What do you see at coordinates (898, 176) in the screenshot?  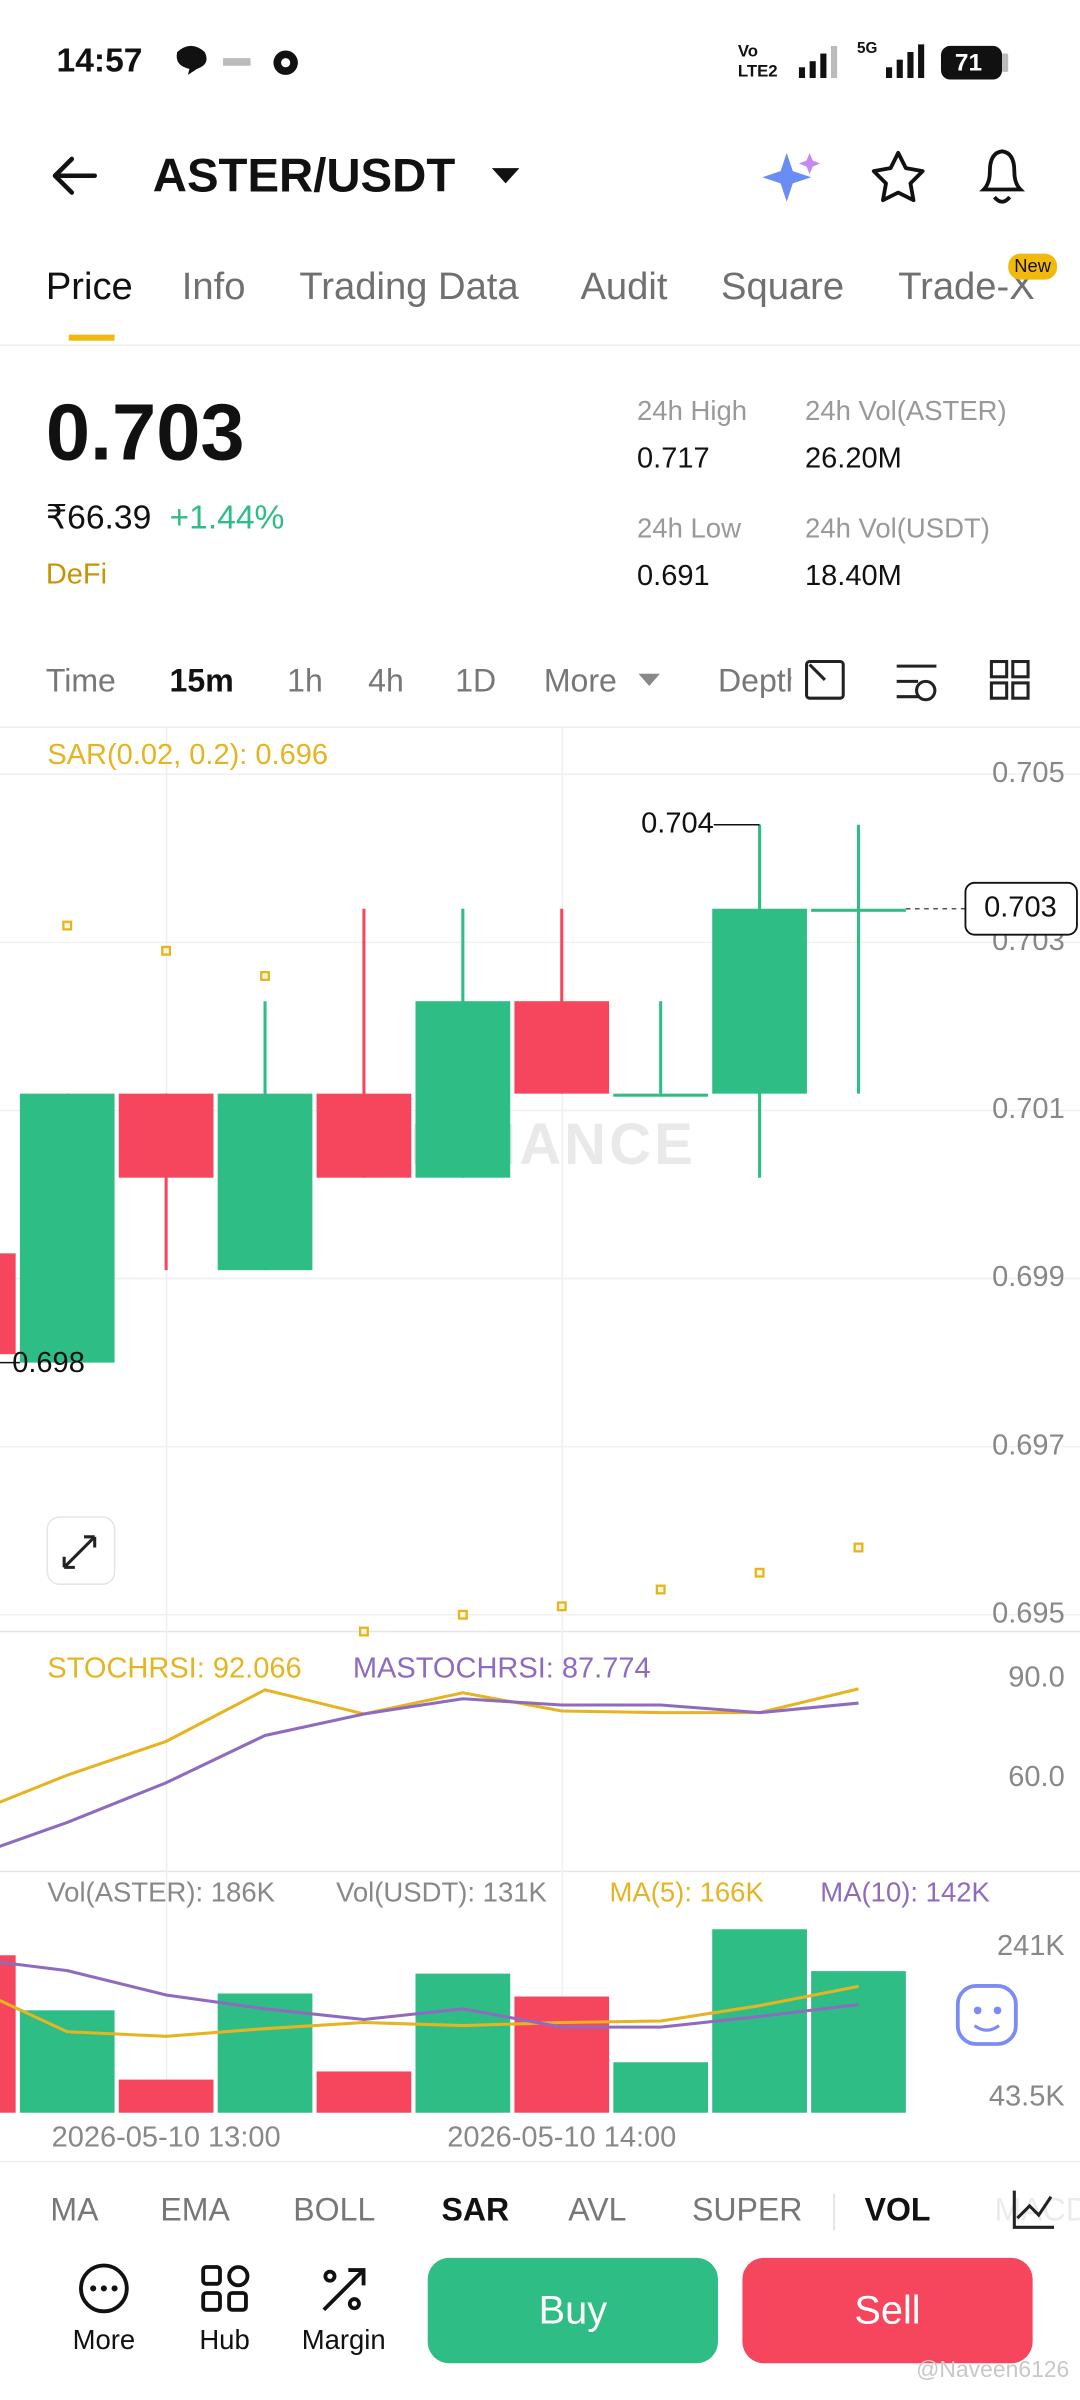 I see `favorite-button` at bounding box center [898, 176].